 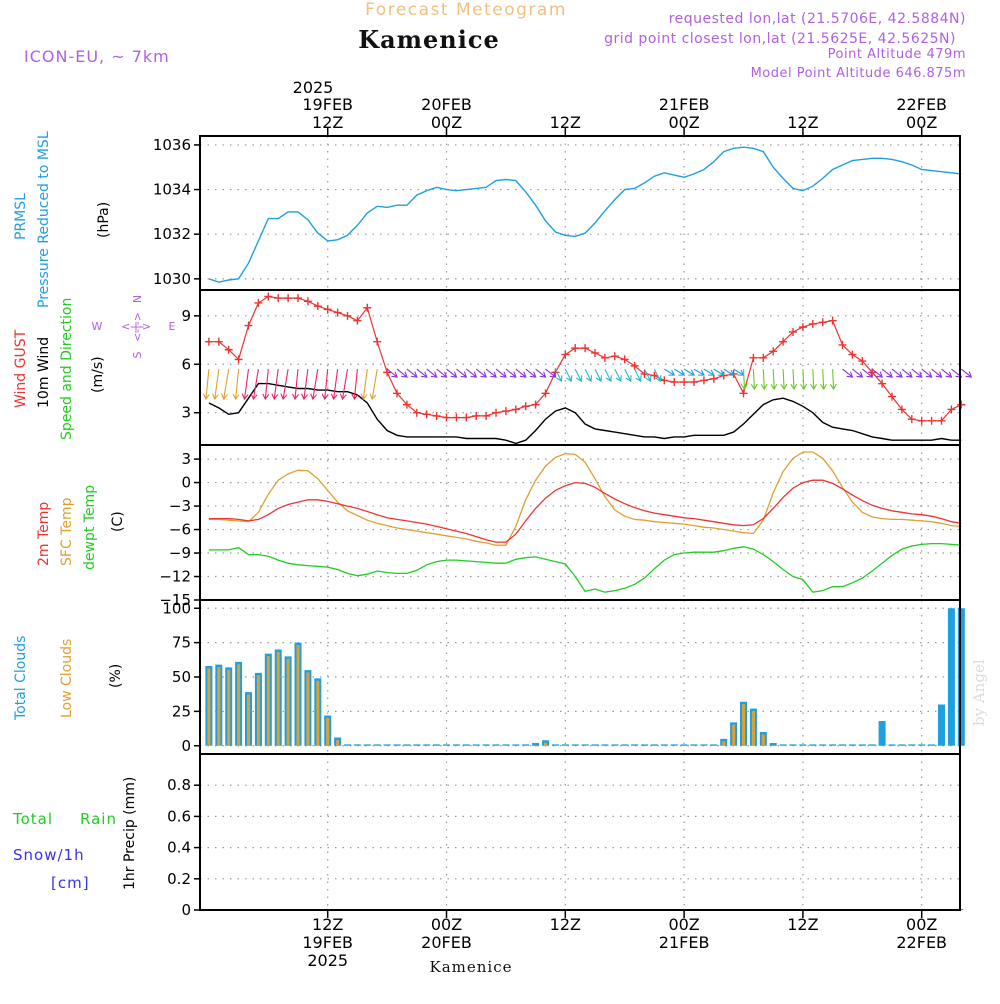 I want to click on y-tick-label: 1032, so click(x=172, y=234).